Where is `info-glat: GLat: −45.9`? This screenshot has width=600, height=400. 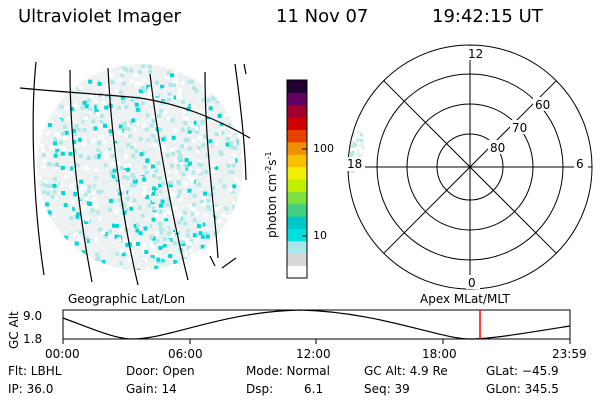
info-glat: GLat: −45.9 is located at coordinates (522, 371).